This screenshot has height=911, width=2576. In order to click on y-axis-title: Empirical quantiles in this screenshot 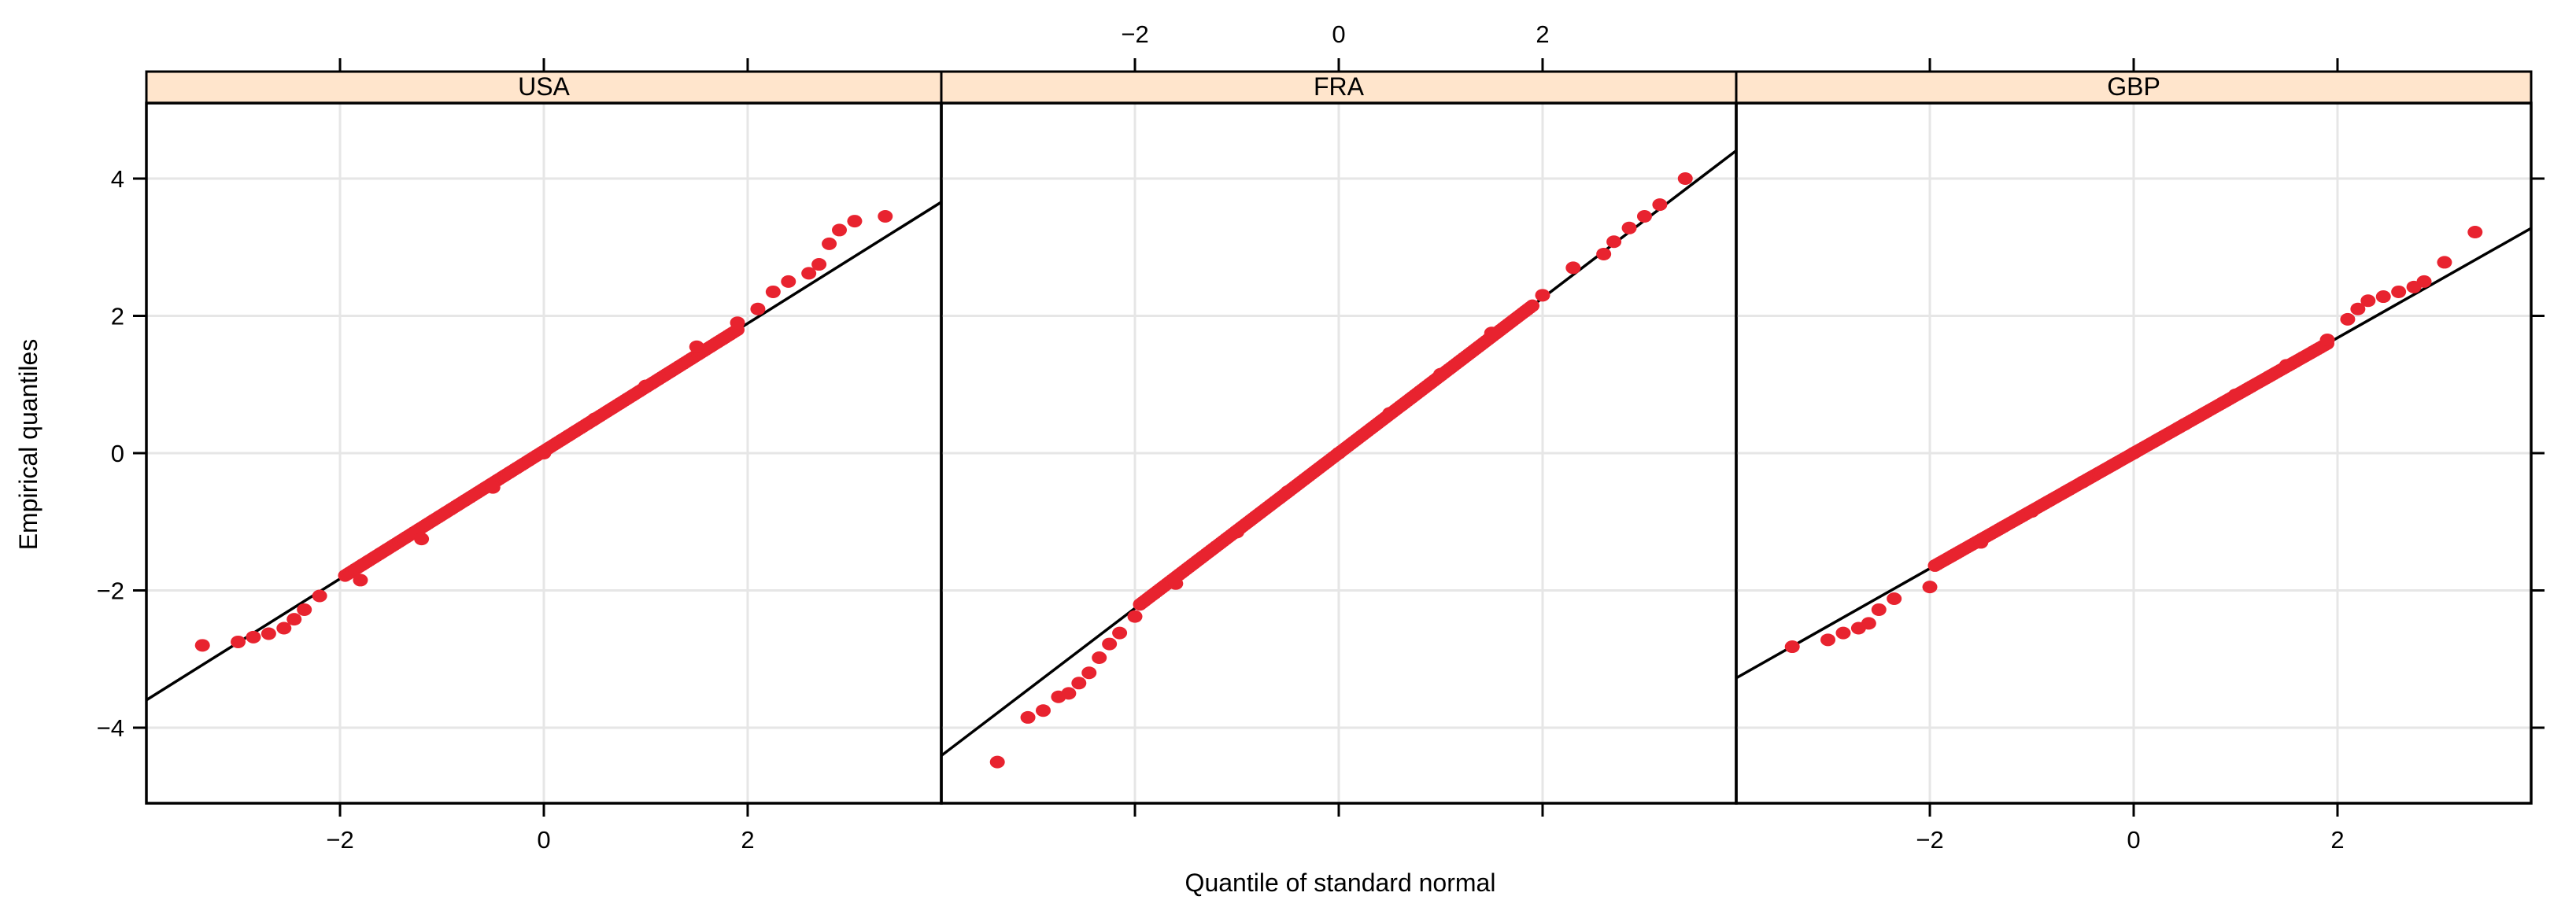, I will do `click(28, 445)`.